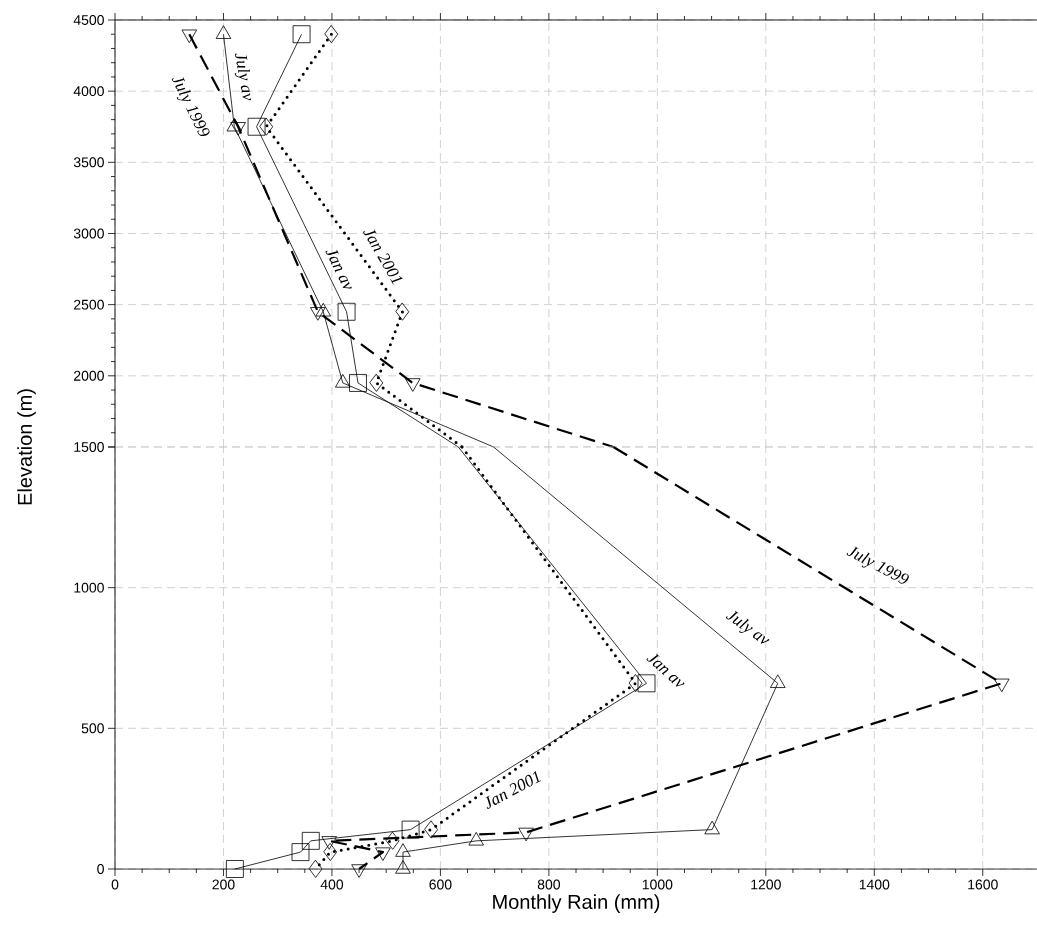 This screenshot has height=944, width=1037. I want to click on y-axis-title: Elevation (m), so click(26, 447).